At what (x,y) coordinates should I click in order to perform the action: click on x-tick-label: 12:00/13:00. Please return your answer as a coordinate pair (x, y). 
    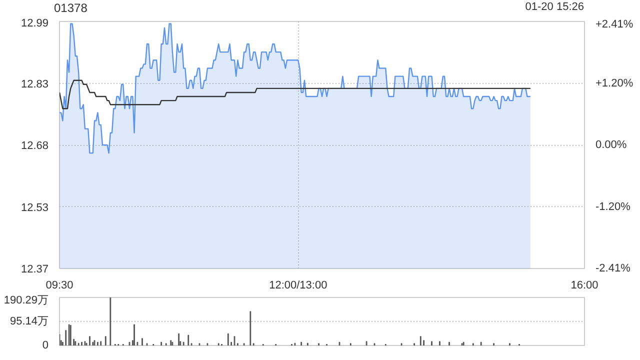
    Looking at the image, I should click on (298, 286).